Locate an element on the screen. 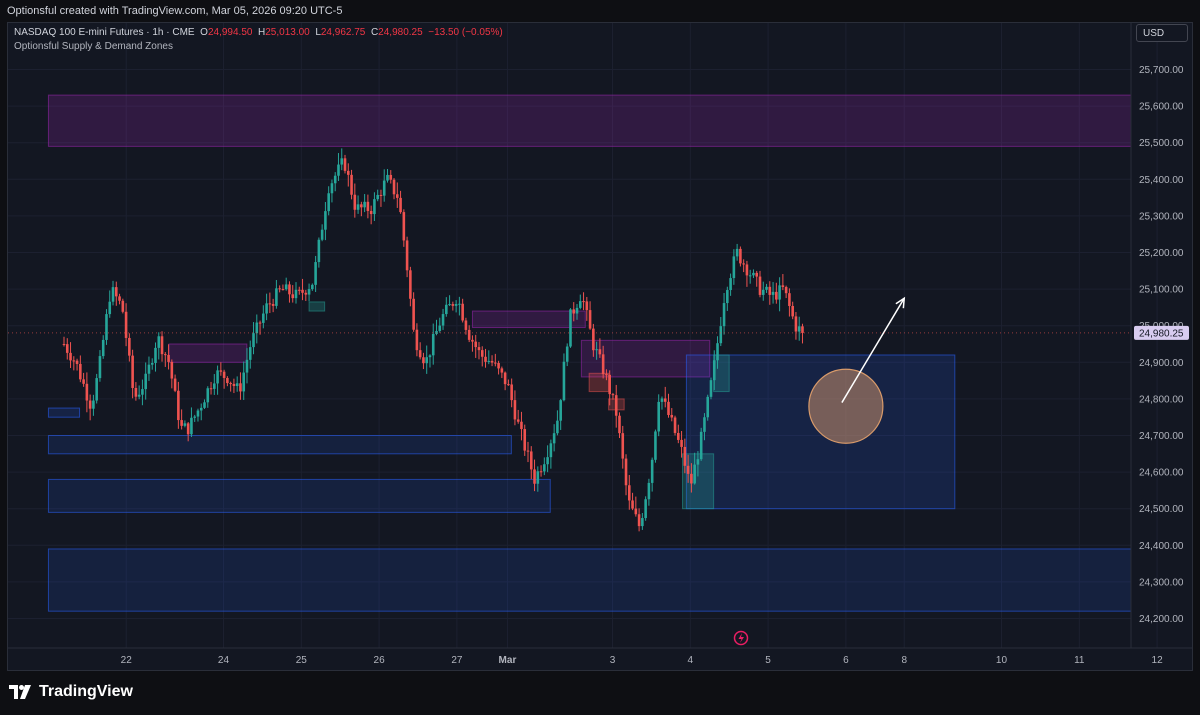  y-tick-label: 24,800.00 is located at coordinates (1161, 399).